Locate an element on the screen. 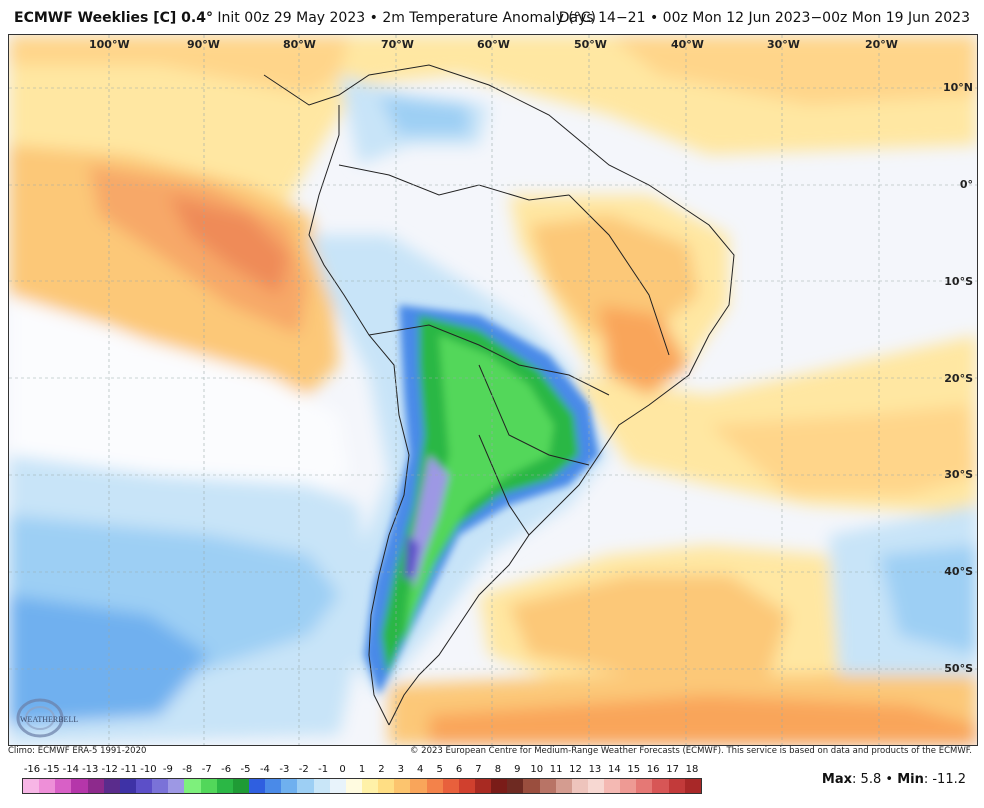  colorbar-tick-label: -8 is located at coordinates (187, 769).